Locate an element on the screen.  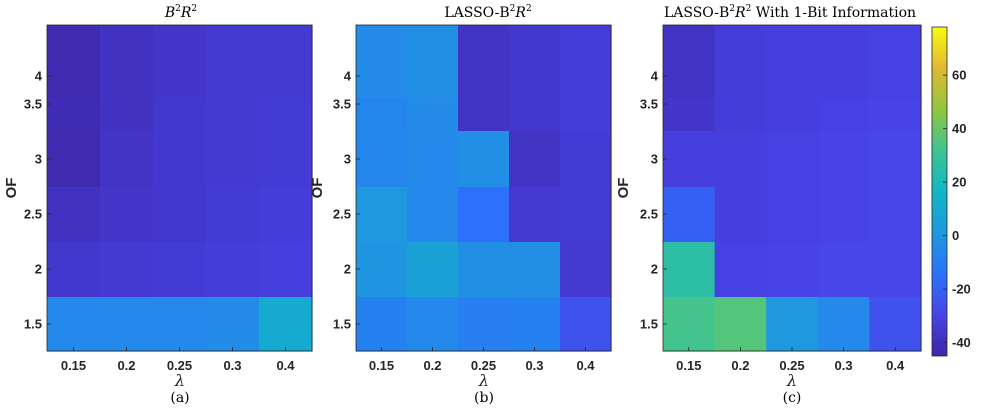
panel-a-cell-r2-c1 is located at coordinates (127, 159).